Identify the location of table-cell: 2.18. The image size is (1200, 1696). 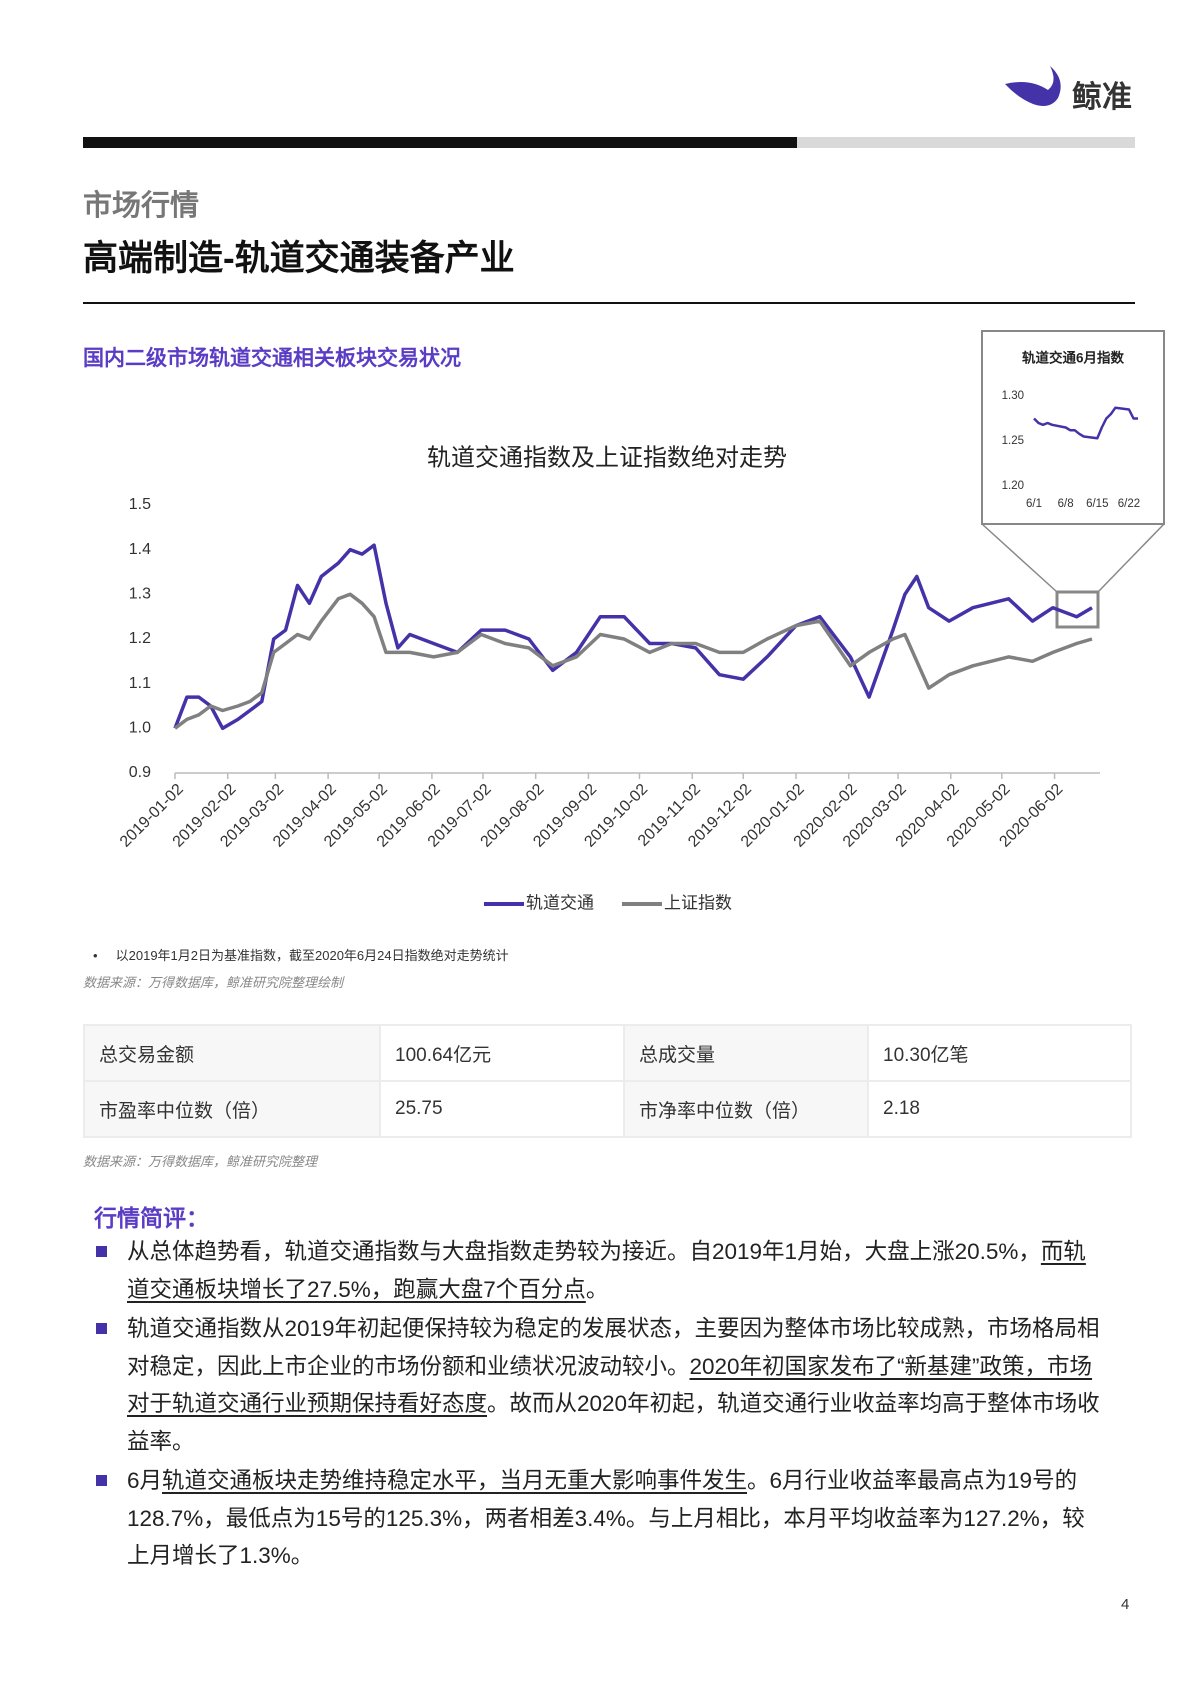
(999, 1109).